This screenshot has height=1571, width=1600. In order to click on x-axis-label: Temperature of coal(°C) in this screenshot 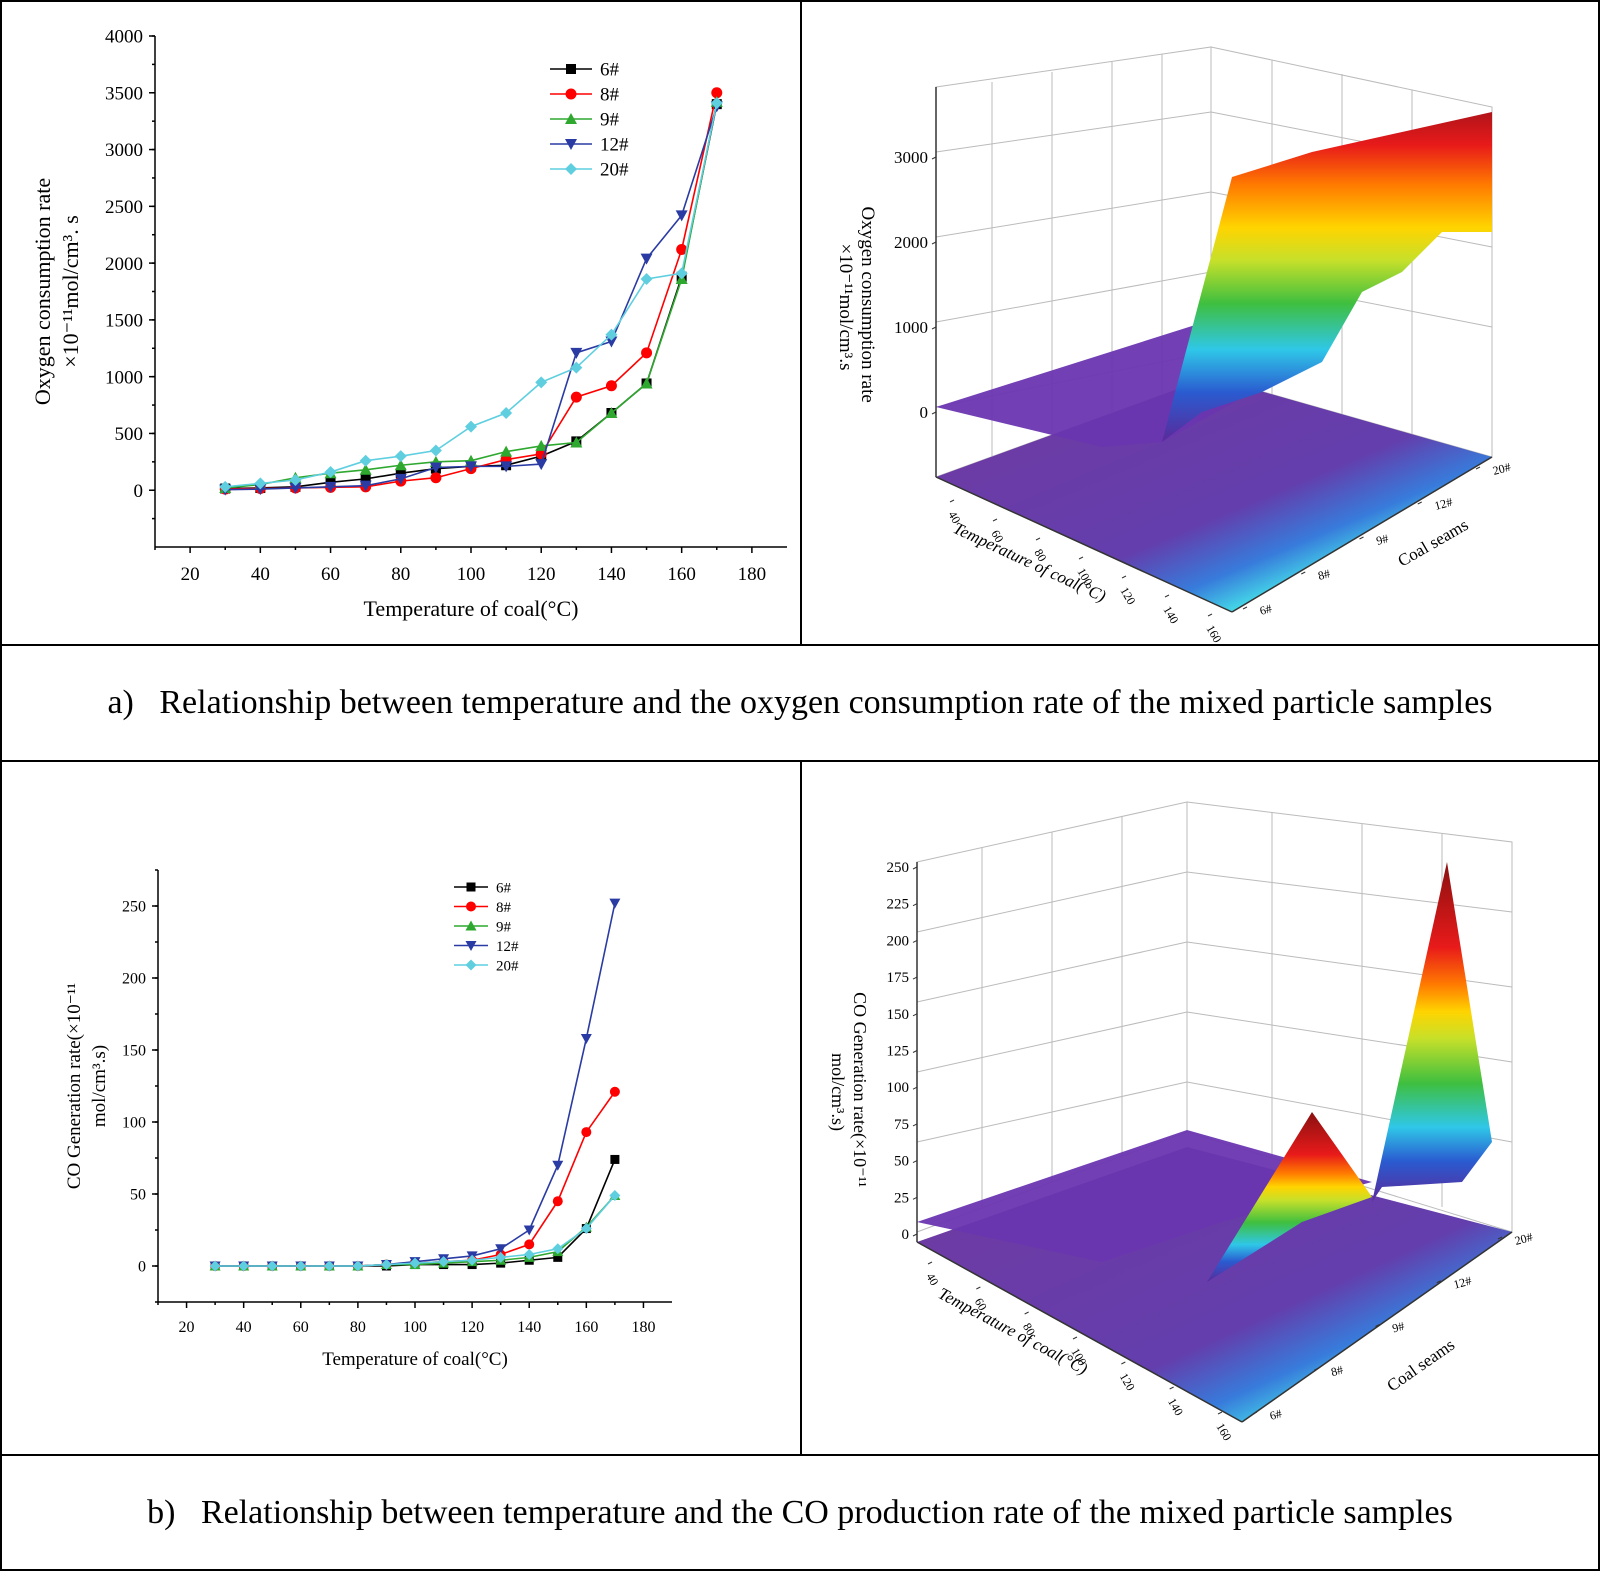, I will do `click(415, 1359)`.